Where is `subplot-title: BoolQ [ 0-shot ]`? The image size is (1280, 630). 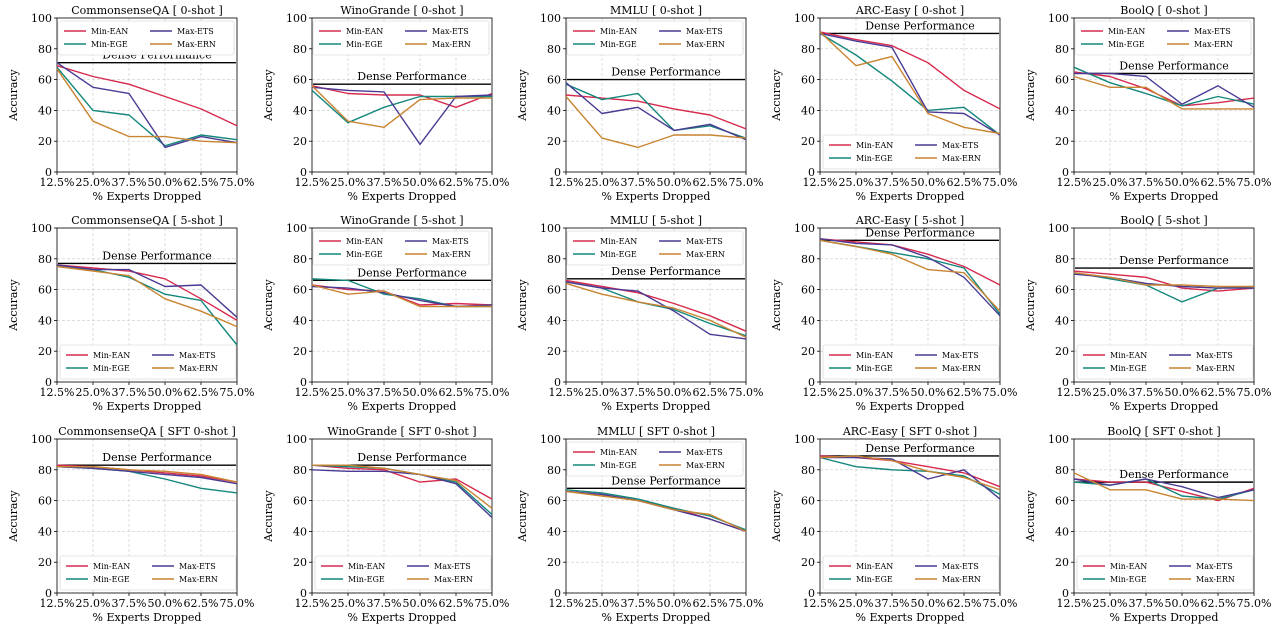 subplot-title: BoolQ [ 0-shot ] is located at coordinates (1163, 10).